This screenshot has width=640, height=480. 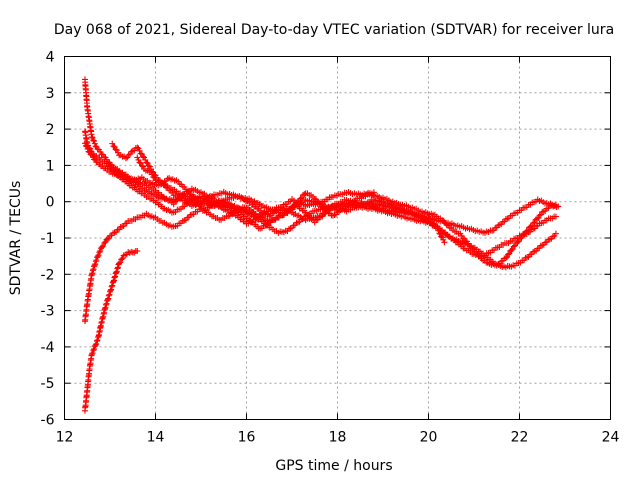 What do you see at coordinates (50, 130) in the screenshot?
I see `y-tick-label: 2` at bounding box center [50, 130].